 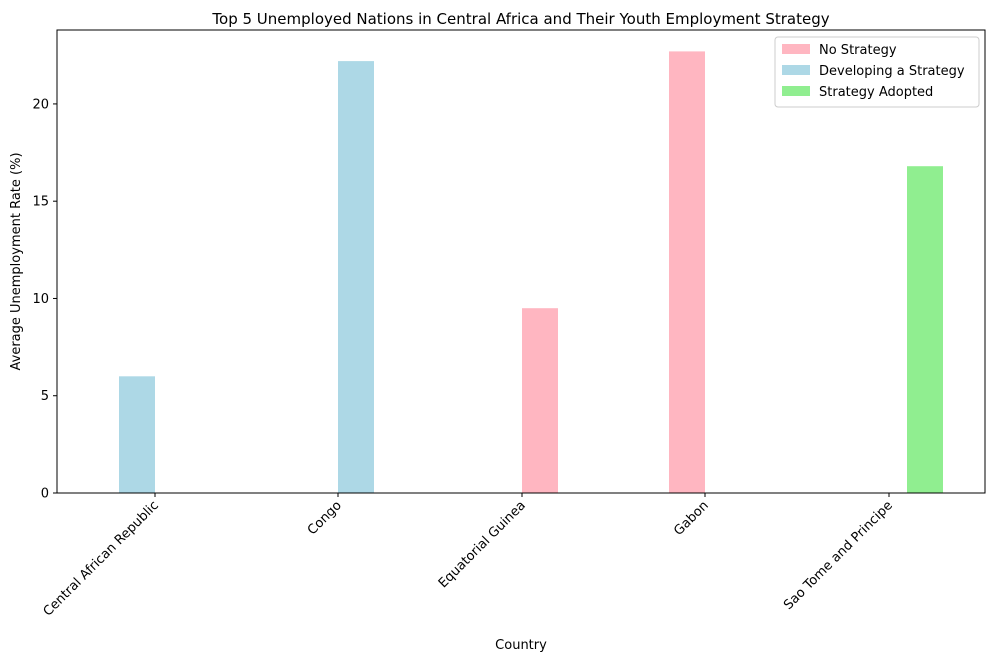 I want to click on y-tick-label: 10, so click(x=40, y=299).